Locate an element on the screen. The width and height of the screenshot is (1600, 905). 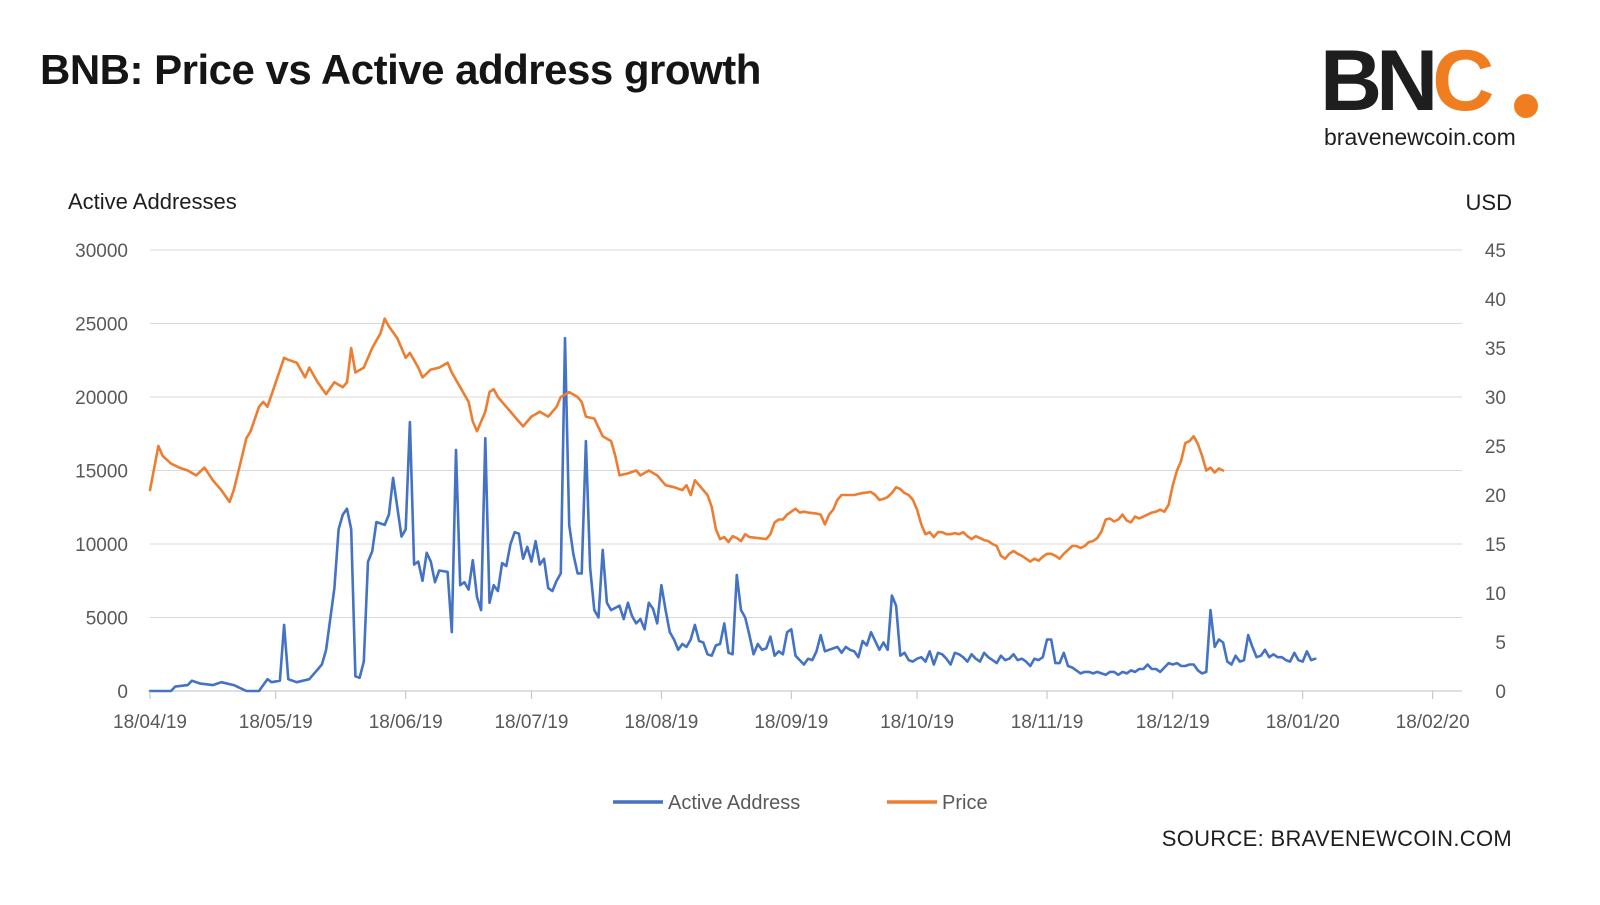
y-left-tick-label: 20000 is located at coordinates (101, 398).